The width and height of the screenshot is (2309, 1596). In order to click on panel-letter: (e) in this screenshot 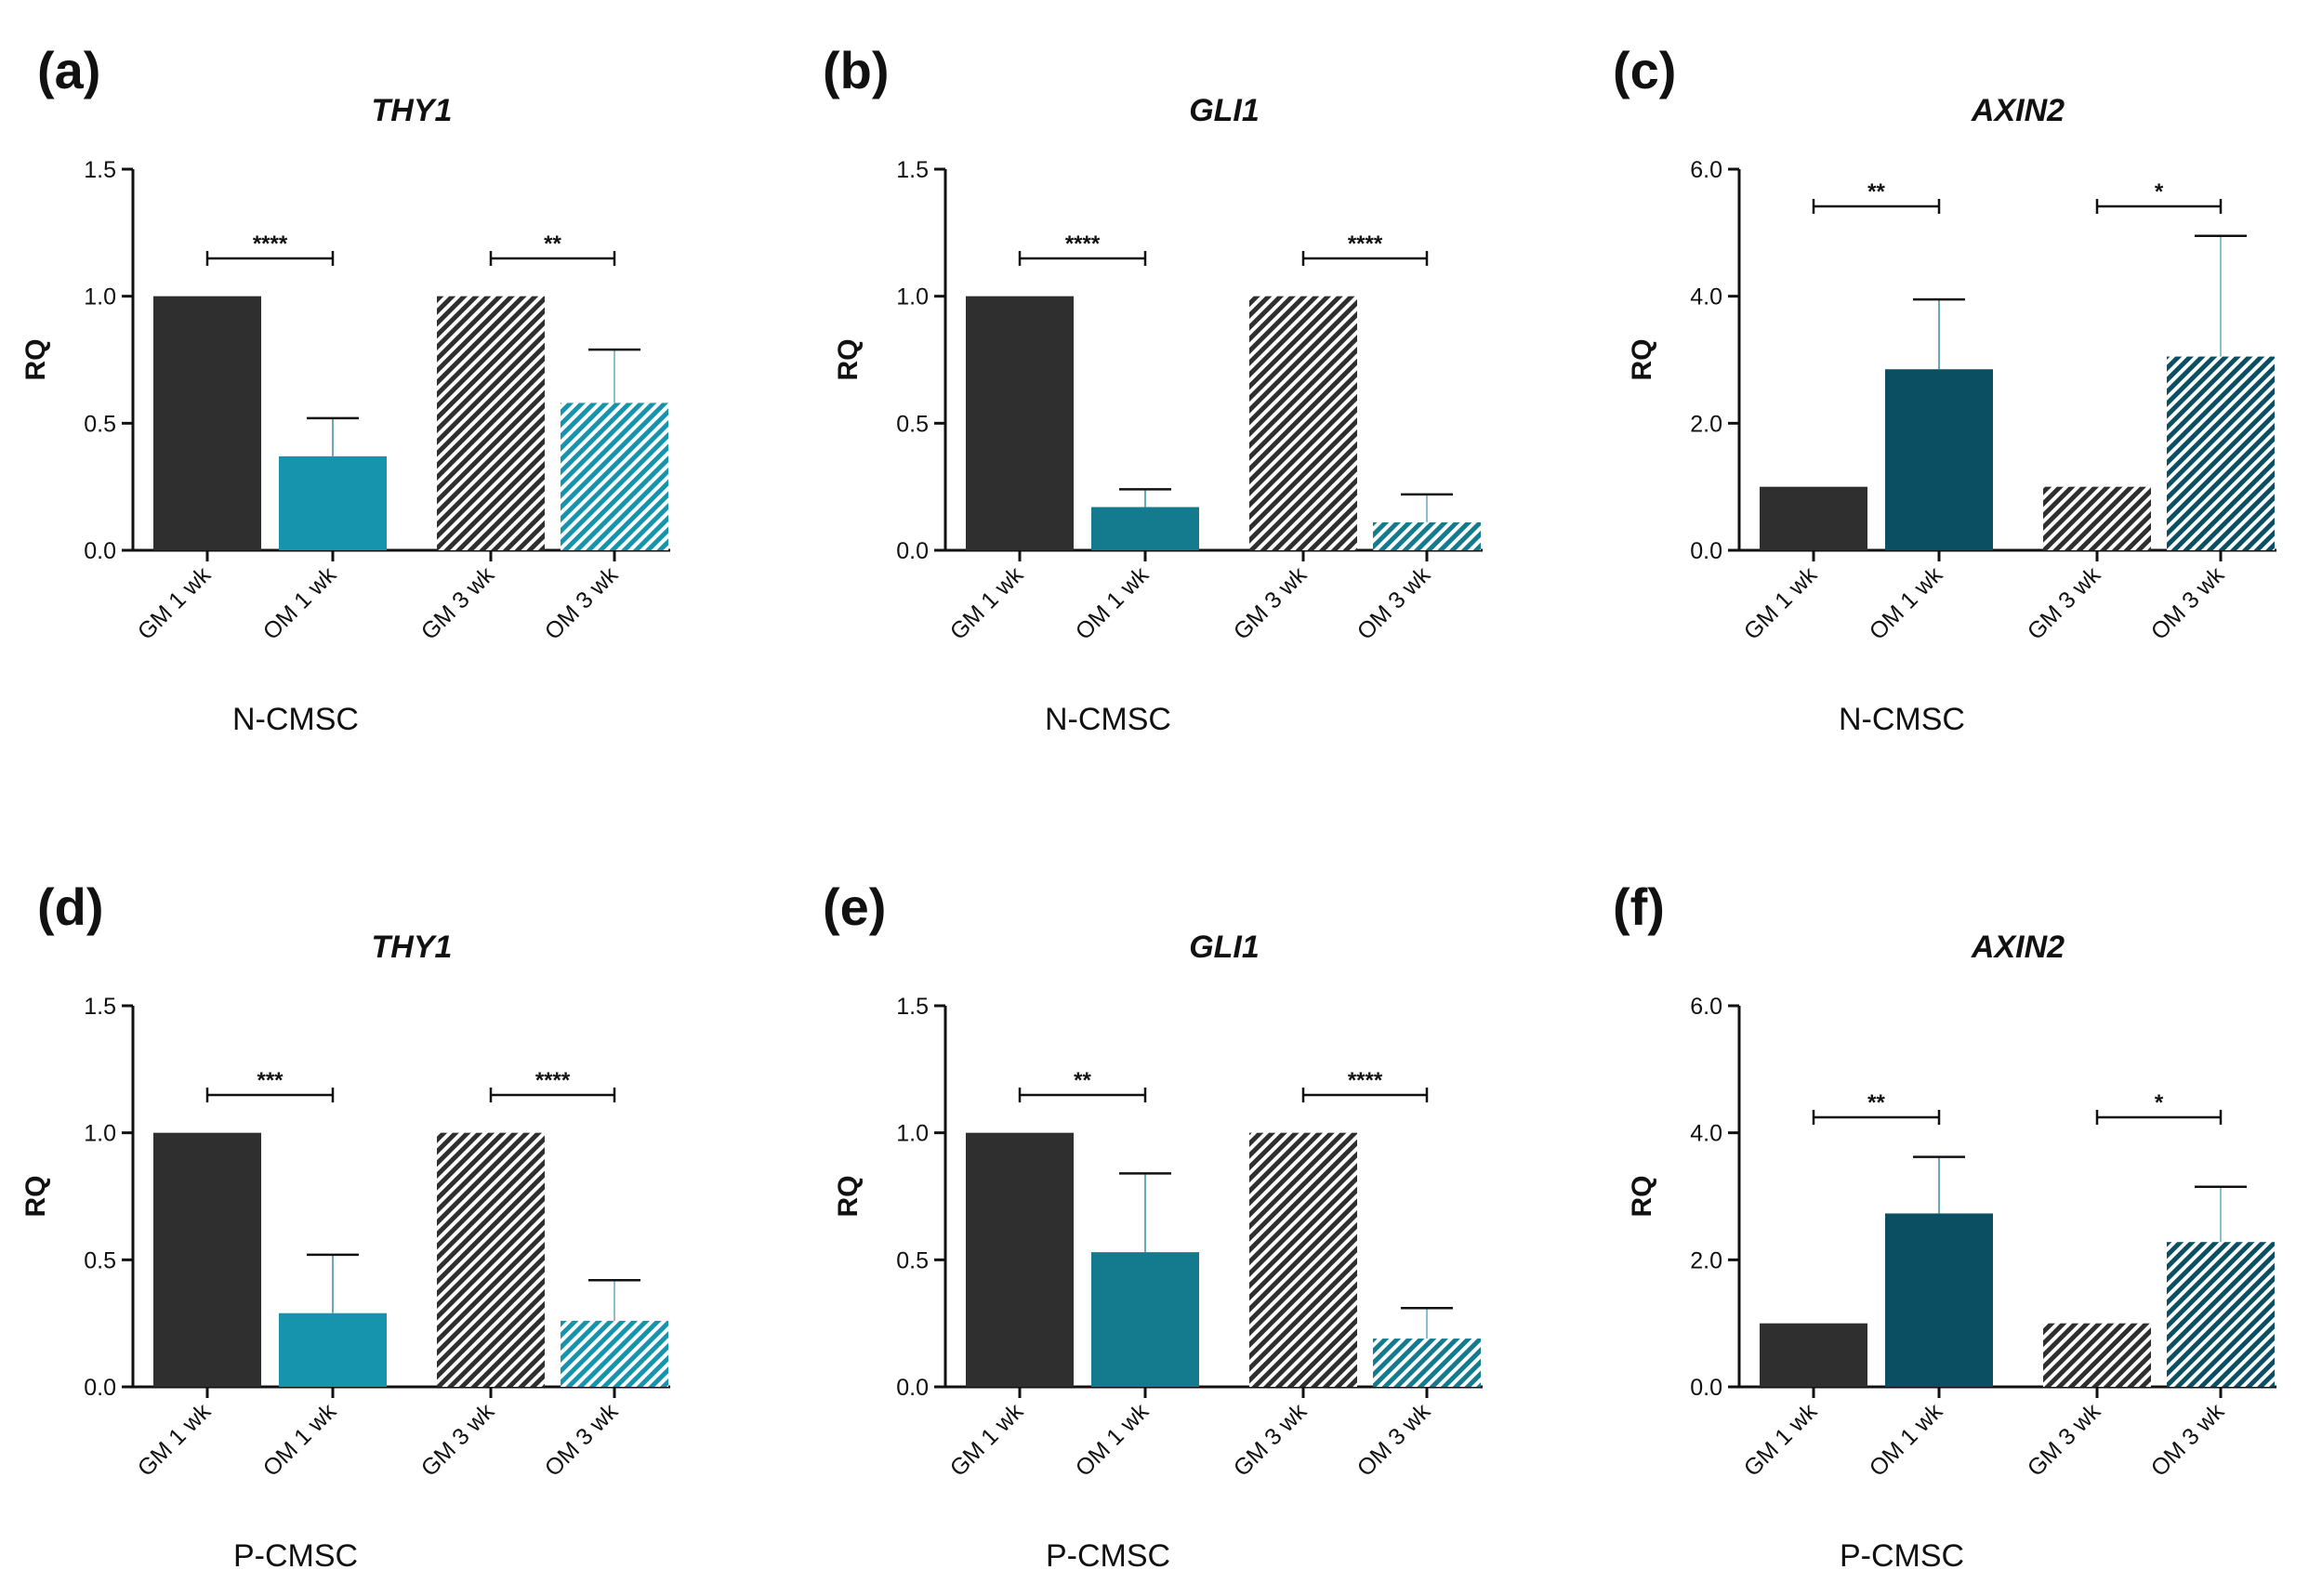, I will do `click(855, 907)`.